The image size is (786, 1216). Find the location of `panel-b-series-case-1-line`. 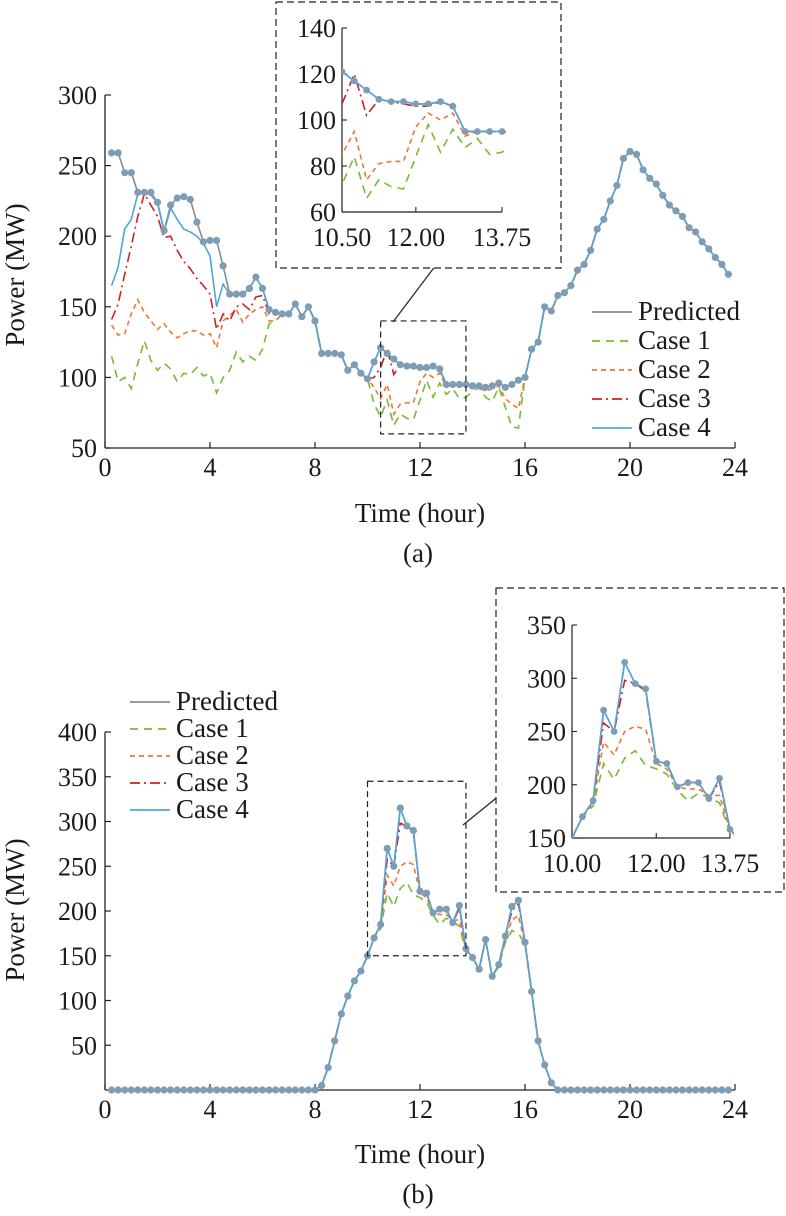

panel-b-series-case-1-line is located at coordinates (420, 986).